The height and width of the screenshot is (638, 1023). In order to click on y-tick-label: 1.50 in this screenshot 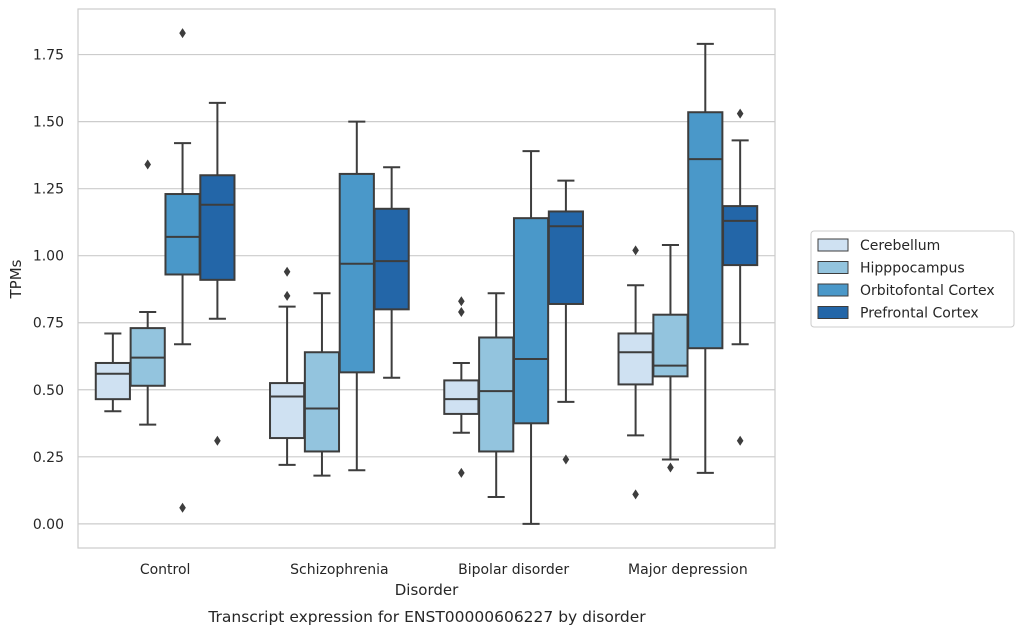, I will do `click(48, 123)`.